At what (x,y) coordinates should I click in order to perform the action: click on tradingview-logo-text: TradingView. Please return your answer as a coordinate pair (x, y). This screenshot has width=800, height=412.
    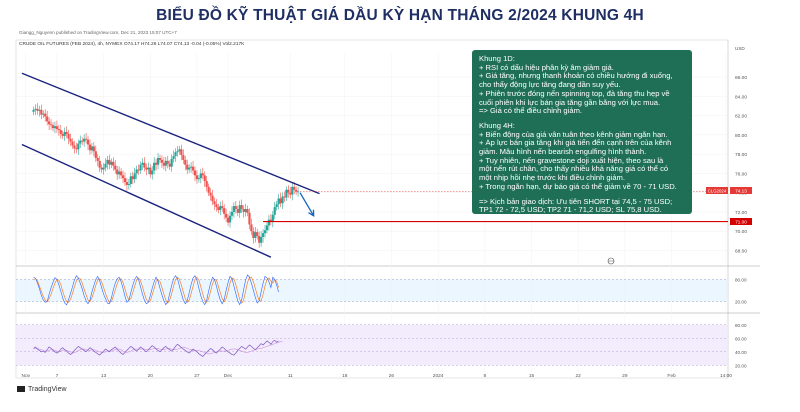
    Looking at the image, I should click on (47, 389).